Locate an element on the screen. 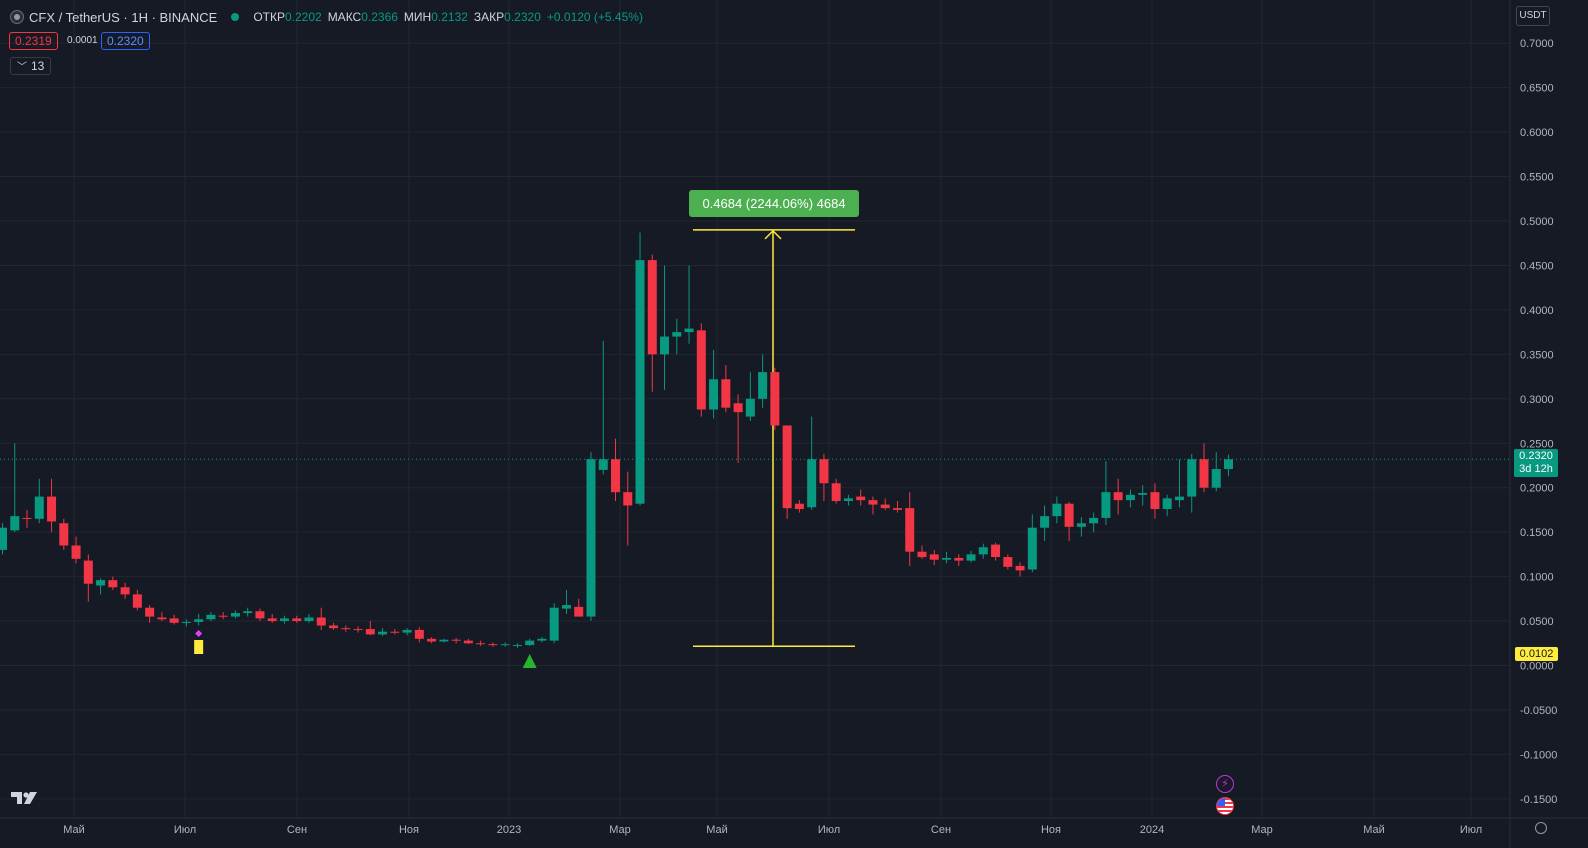 The width and height of the screenshot is (1588, 848). low-marker-price-label: 0.0102 is located at coordinates (1536, 654).